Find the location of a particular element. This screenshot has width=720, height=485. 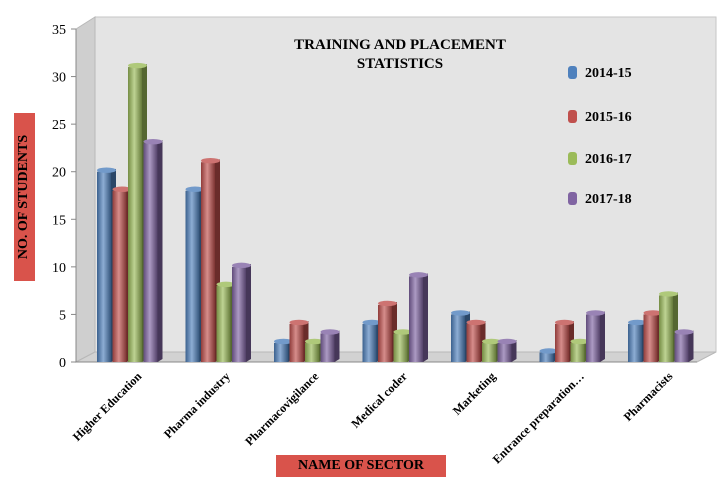

x-tick-label: Pharmacists is located at coordinates (648, 396).